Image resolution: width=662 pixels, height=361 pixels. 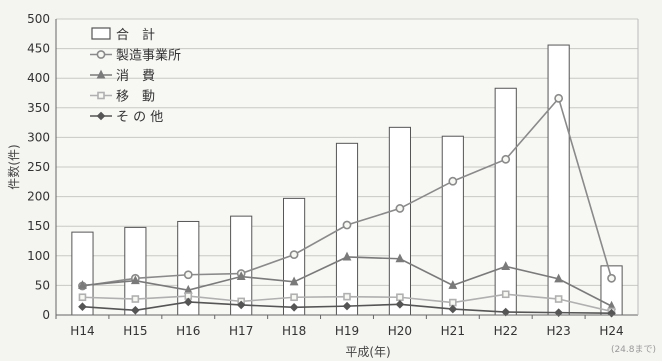 What do you see at coordinates (135, 35) in the screenshot?
I see `legend-label: 合 計` at bounding box center [135, 35].